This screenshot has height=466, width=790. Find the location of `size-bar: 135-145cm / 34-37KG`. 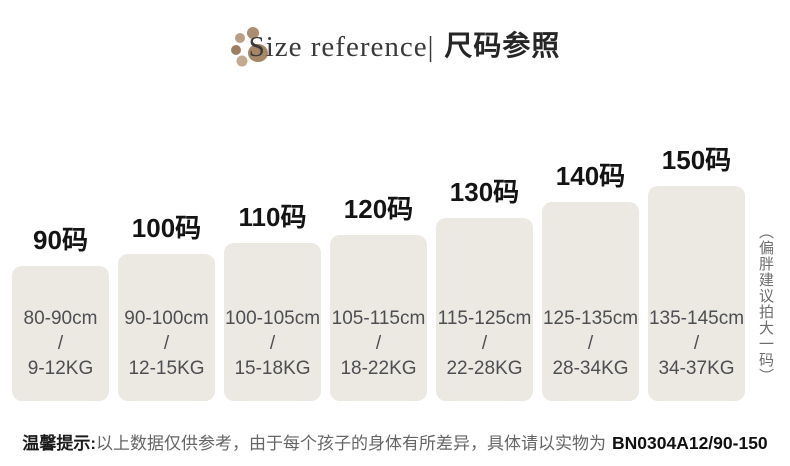

size-bar: 135-145cm / 34-37KG is located at coordinates (696, 293).